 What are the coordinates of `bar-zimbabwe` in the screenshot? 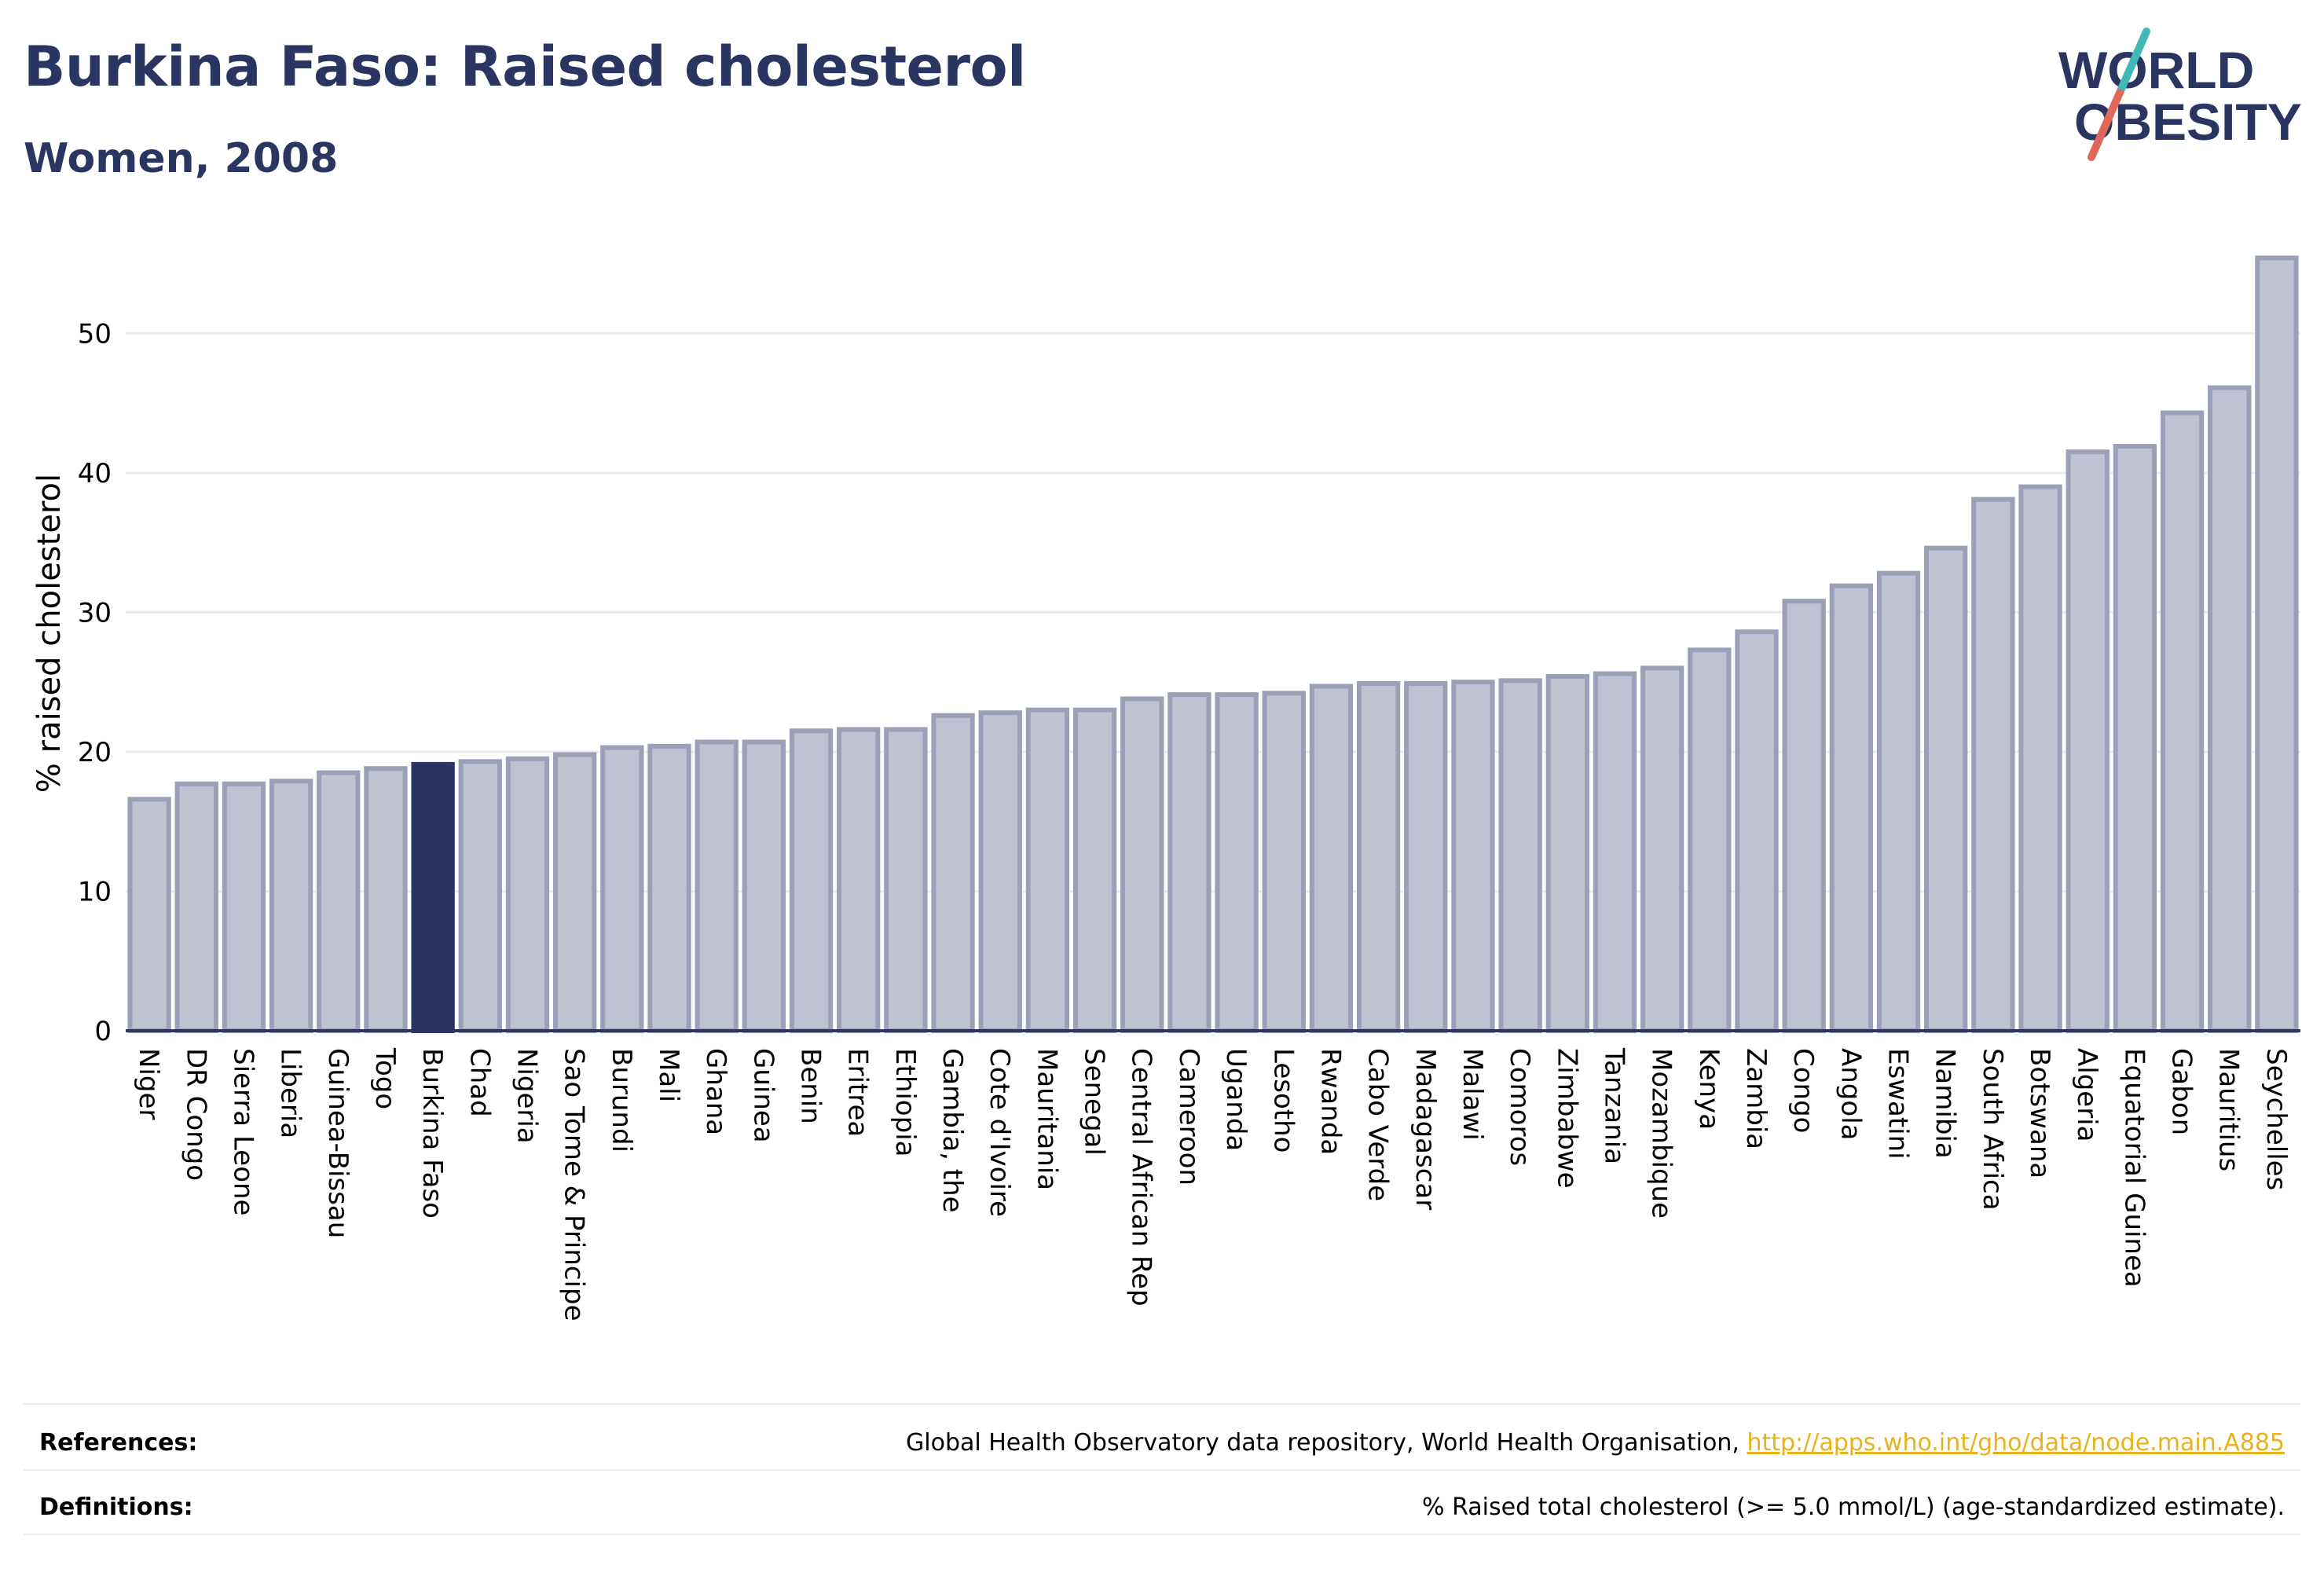 It's located at (1567, 853).